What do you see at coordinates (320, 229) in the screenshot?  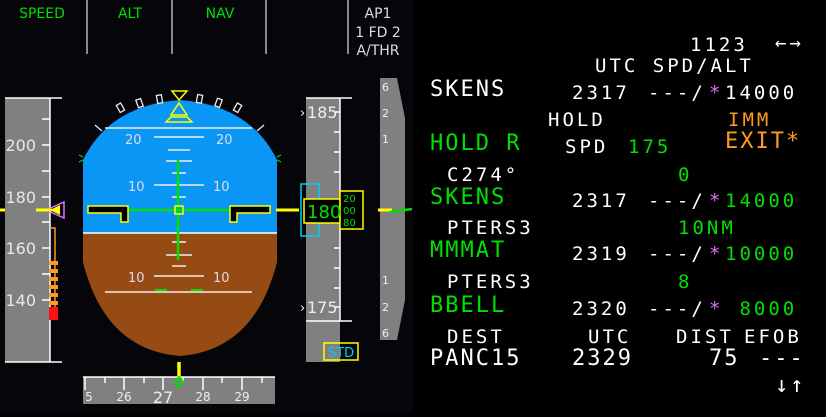 I see `altitude-tape: › 185 › 175 180 20 00 80 STD` at bounding box center [320, 229].